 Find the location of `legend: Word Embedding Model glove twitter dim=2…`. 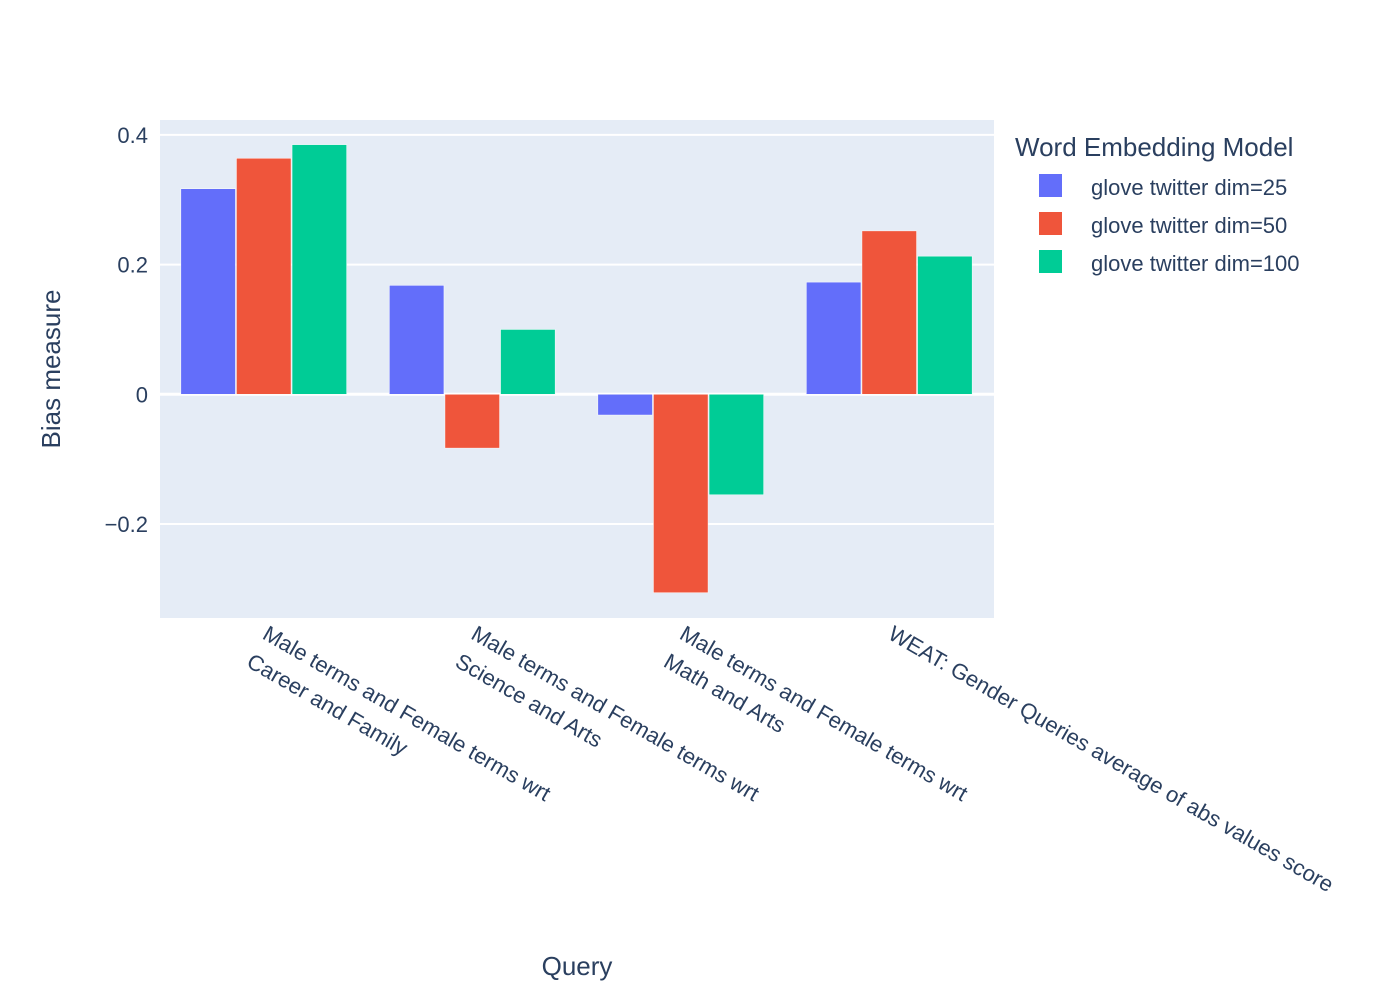

legend: Word Embedding Model glove twitter dim=2… is located at coordinates (1157, 204).